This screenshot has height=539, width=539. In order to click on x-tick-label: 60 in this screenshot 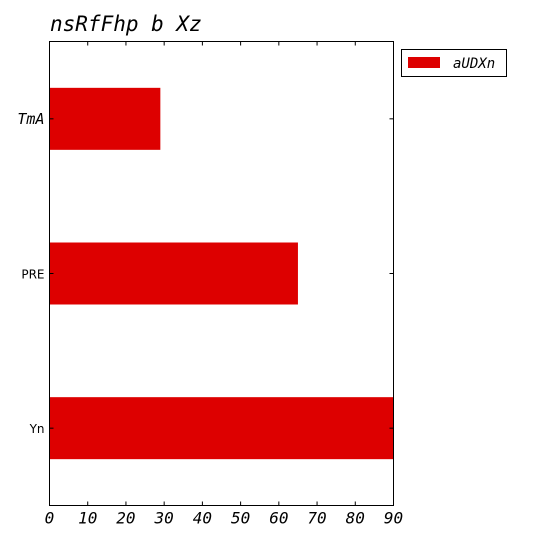, I will do `click(278, 518)`.